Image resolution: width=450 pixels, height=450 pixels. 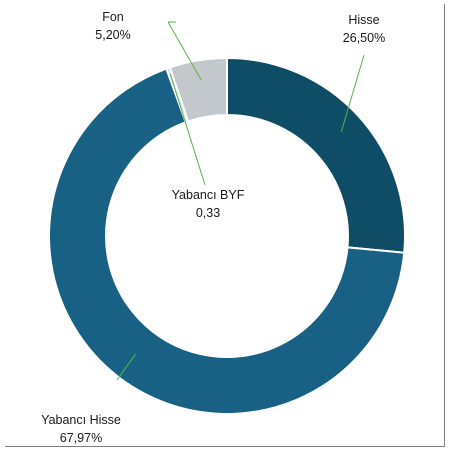 I want to click on label-yabanci-hisse-name: Yabancı Hisse, so click(x=81, y=420).